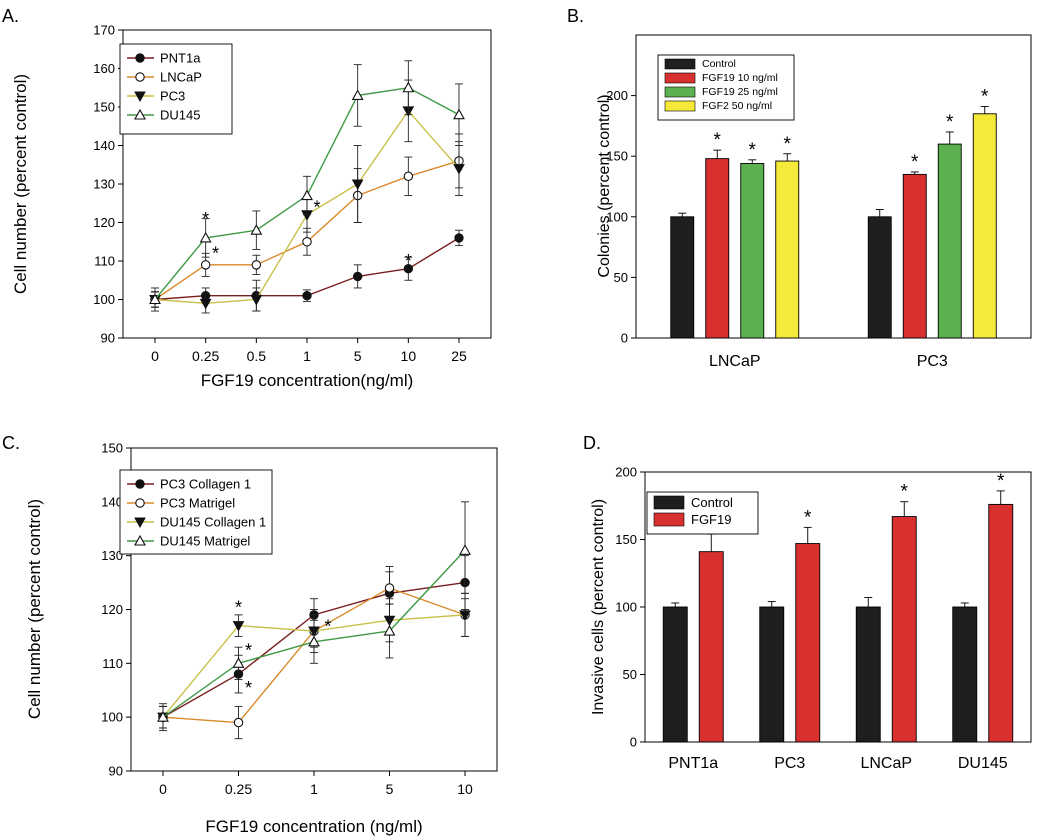 The height and width of the screenshot is (840, 1050). I want to click on x-tick-label: 5, so click(358, 356).